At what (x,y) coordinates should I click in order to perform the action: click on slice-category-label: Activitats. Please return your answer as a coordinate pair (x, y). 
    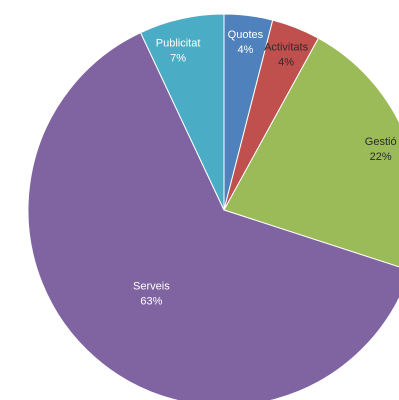
    Looking at the image, I should click on (286, 47).